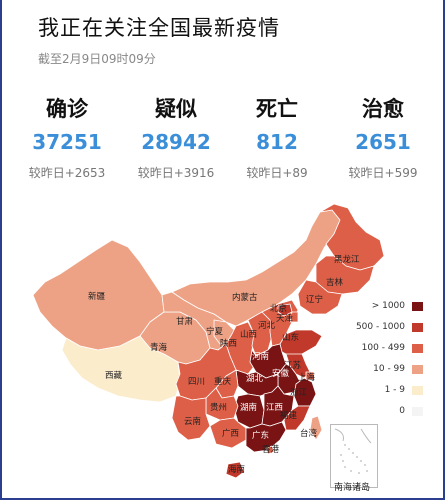 Image resolution: width=445 pixels, height=500 pixels. I want to click on legend-item: 0, so click(383, 413).